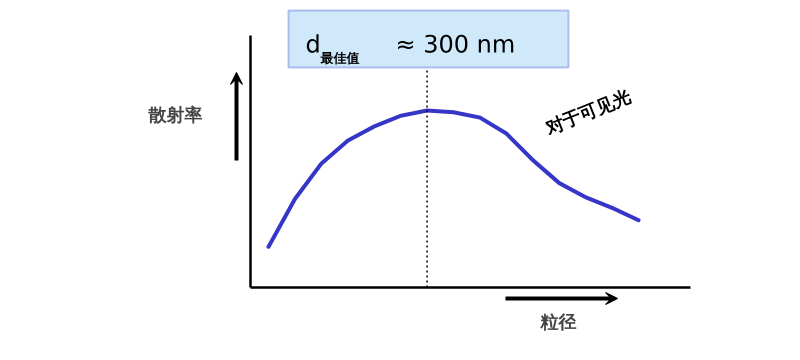 The height and width of the screenshot is (360, 800). Describe the element at coordinates (175, 115) in the screenshot. I see `y-axis-title: 散射率` at that location.